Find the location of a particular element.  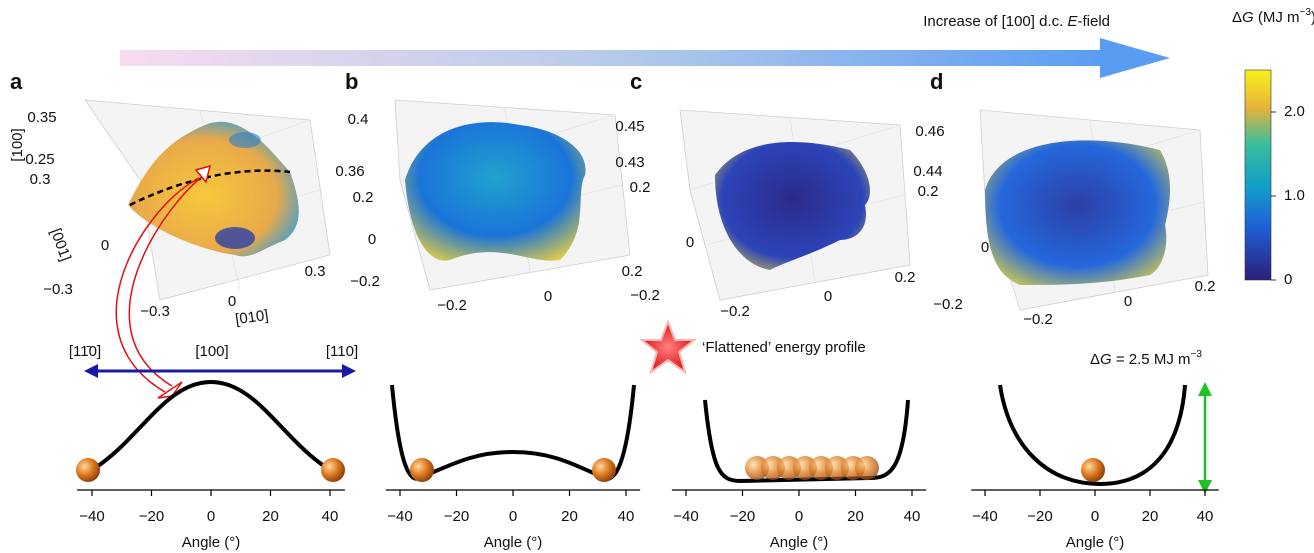

field-arrow-head is located at coordinates (1135, 58).